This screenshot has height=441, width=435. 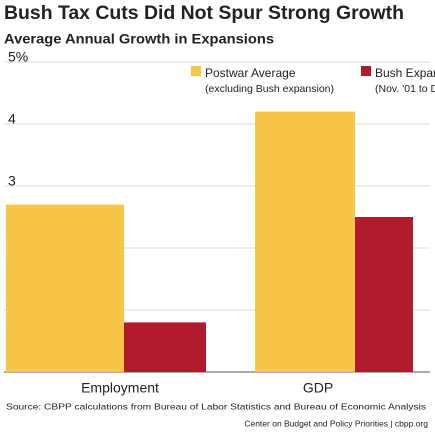 I want to click on legend-note: (excluding Bush expansion), so click(x=269, y=89).